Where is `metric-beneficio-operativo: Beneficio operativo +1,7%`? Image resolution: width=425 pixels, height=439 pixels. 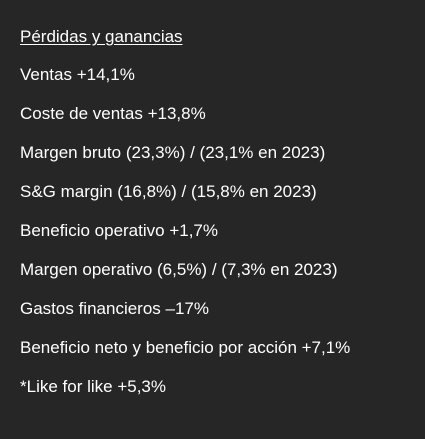 metric-beneficio-operativo: Beneficio operativo +1,7% is located at coordinates (119, 230).